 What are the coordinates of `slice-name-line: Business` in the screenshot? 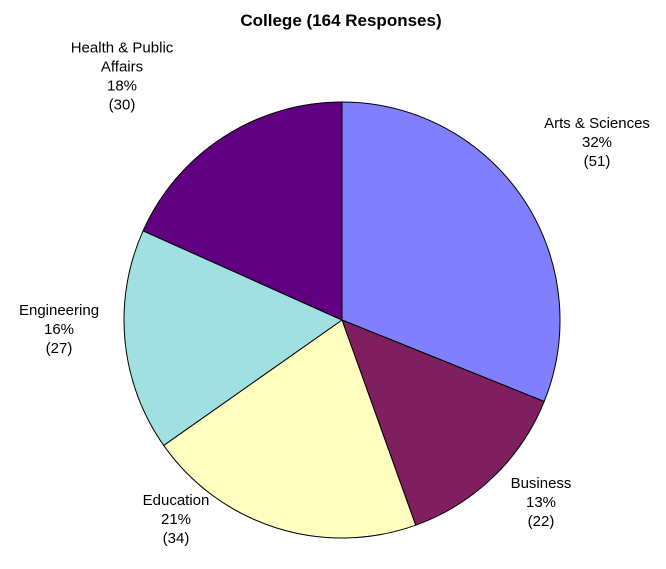 It's located at (541, 483).